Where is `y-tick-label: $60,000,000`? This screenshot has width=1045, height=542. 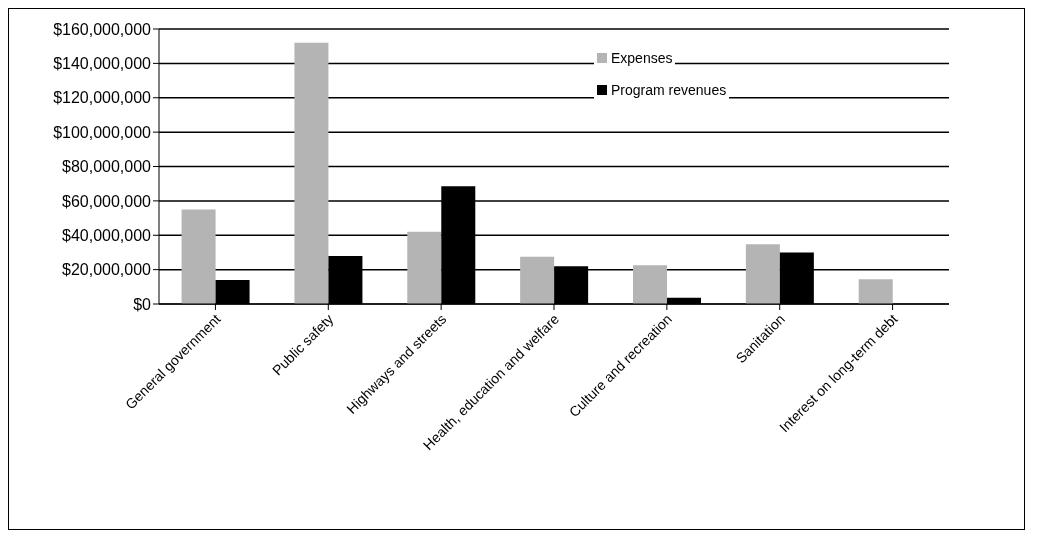 y-tick-label: $60,000,000 is located at coordinates (107, 201).